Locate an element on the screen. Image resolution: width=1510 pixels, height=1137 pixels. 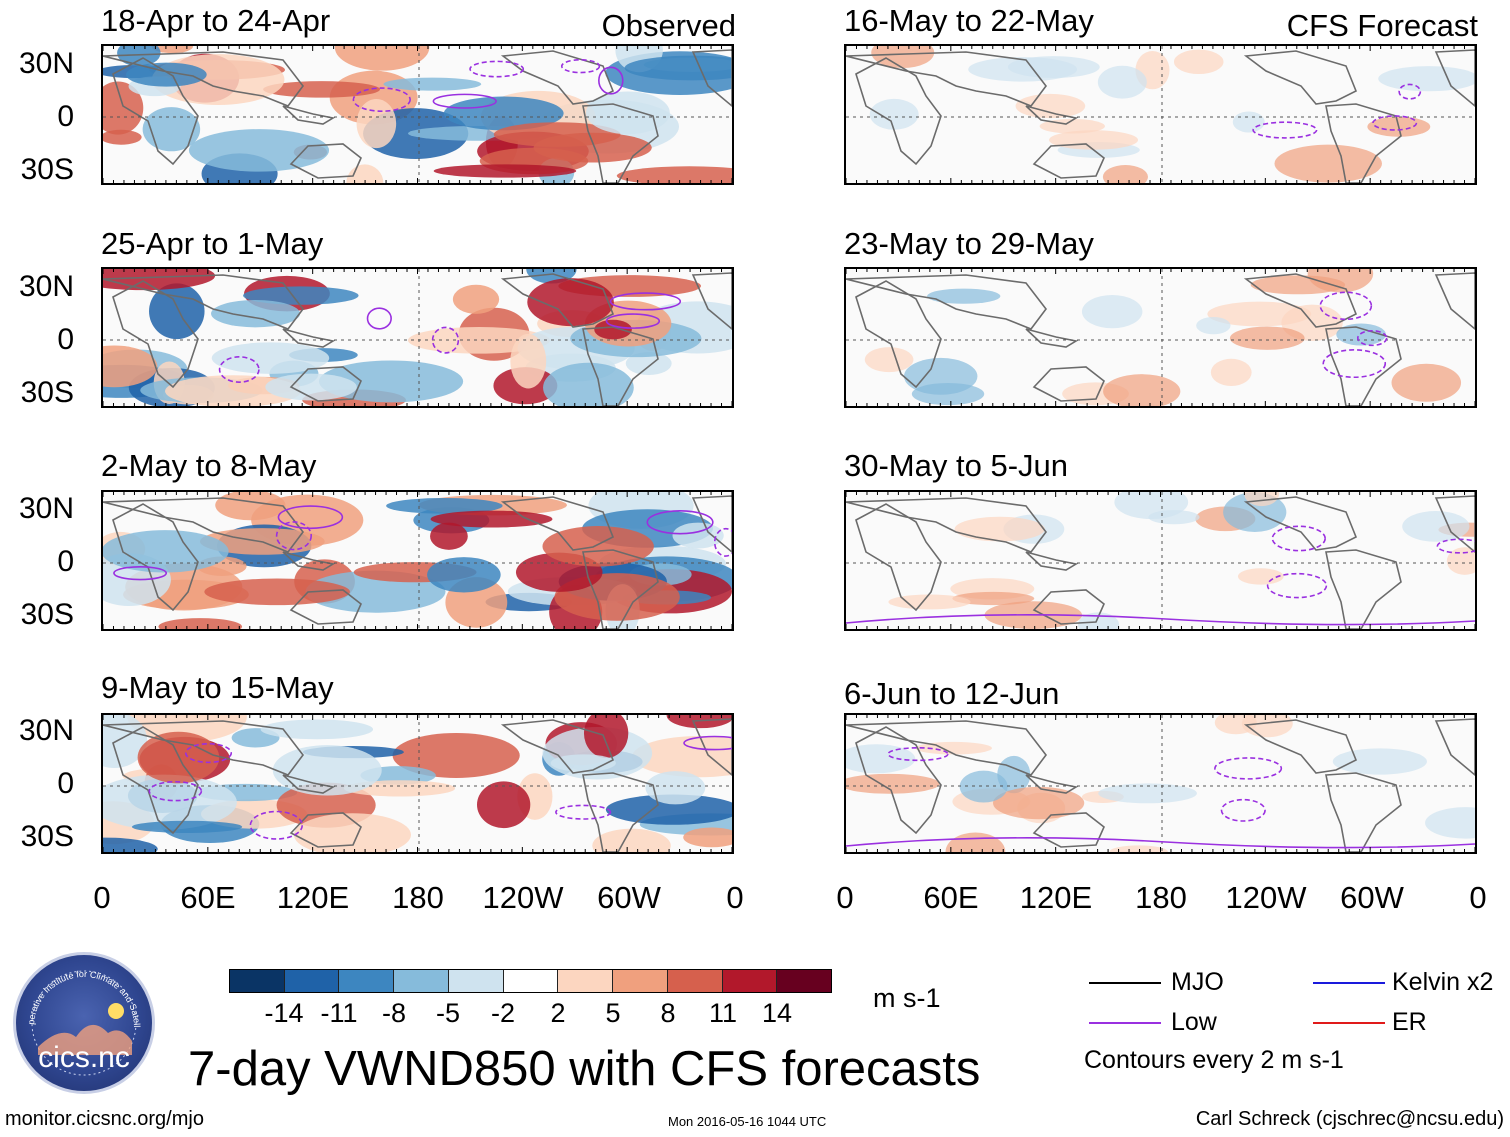
cbar-tick-5: -2 is located at coordinates (503, 1013).